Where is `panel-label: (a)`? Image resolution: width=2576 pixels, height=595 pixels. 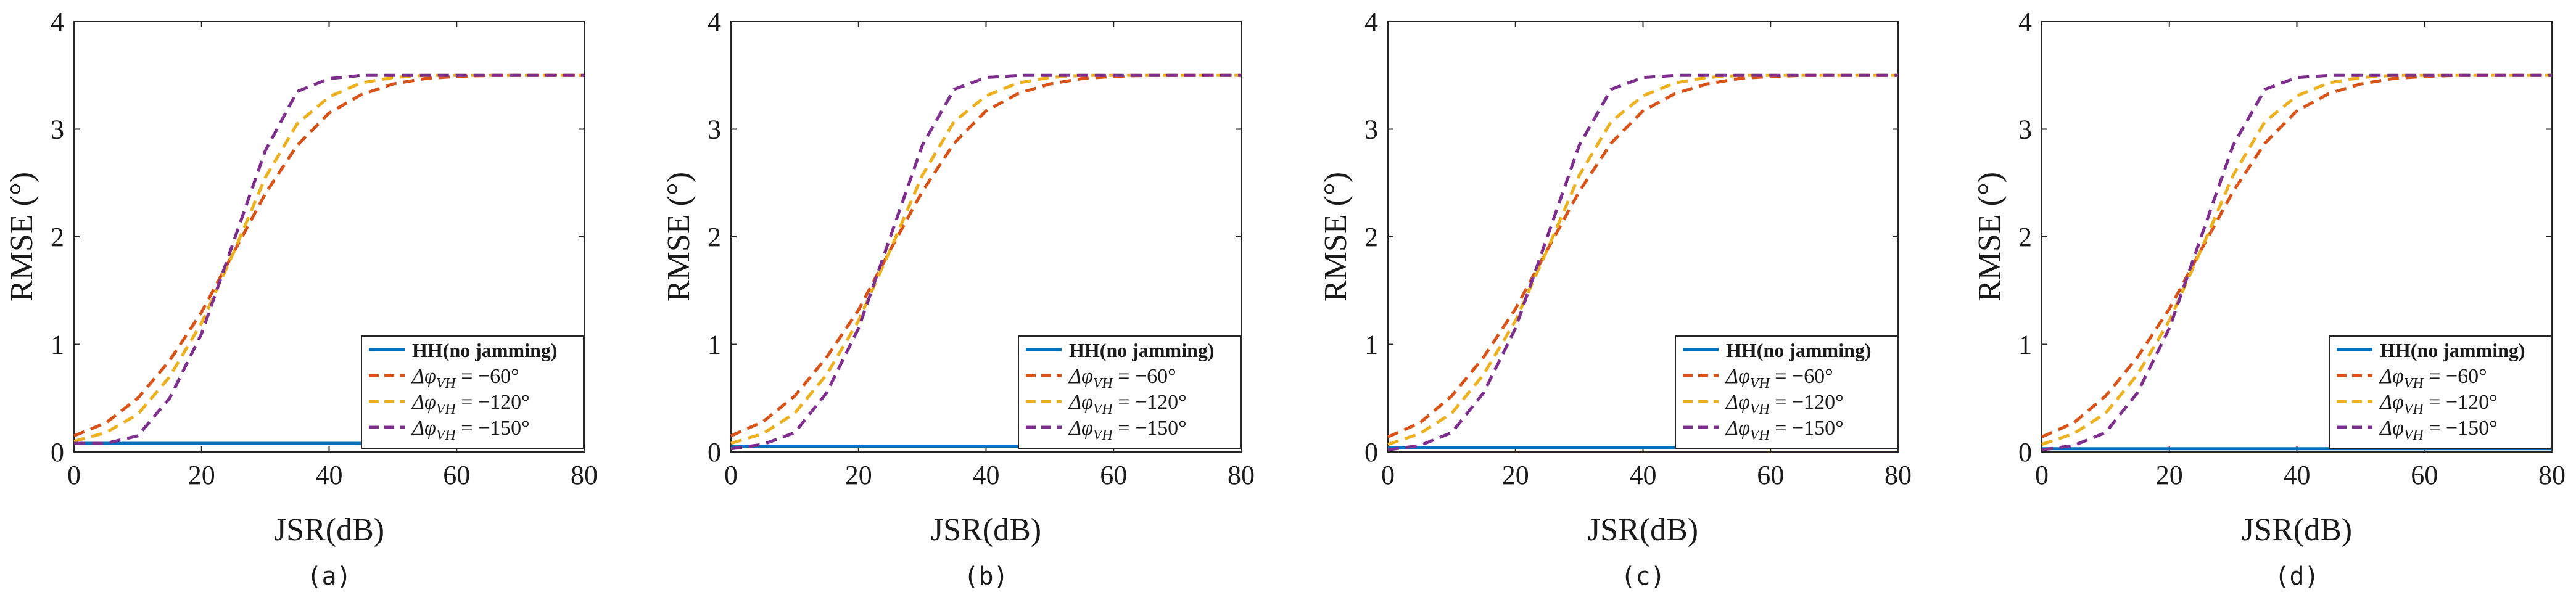
panel-label: (a) is located at coordinates (329, 576).